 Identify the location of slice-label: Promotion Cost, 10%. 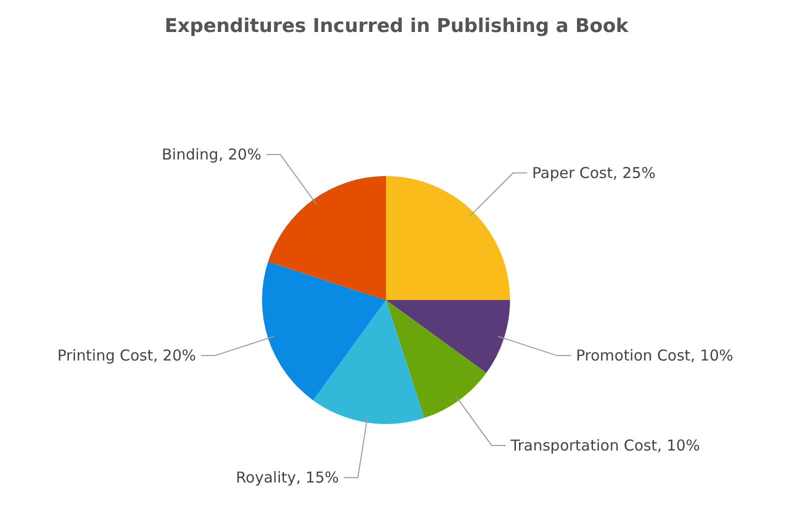
(655, 355).